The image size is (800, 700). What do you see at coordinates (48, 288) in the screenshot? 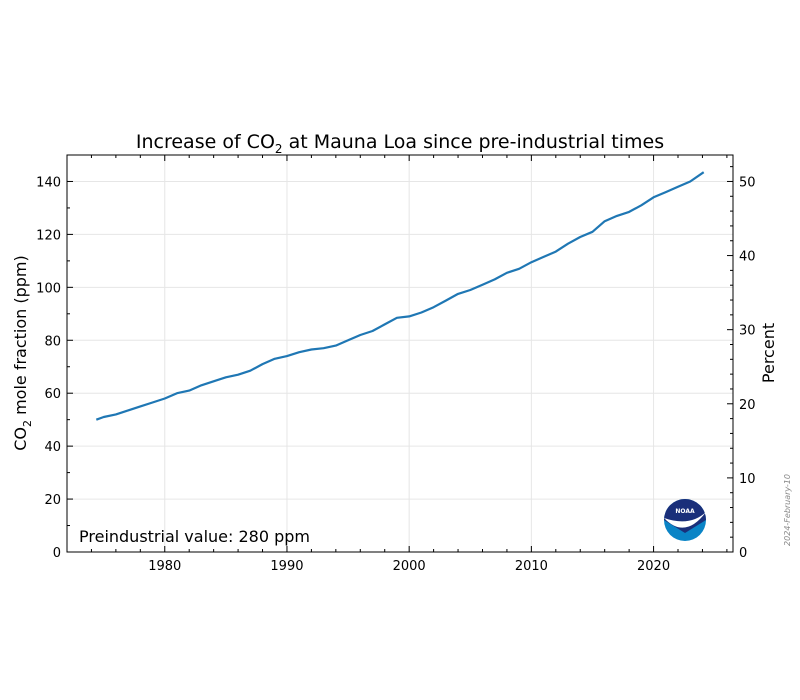
I see `y-tick-label: 100` at bounding box center [48, 288].